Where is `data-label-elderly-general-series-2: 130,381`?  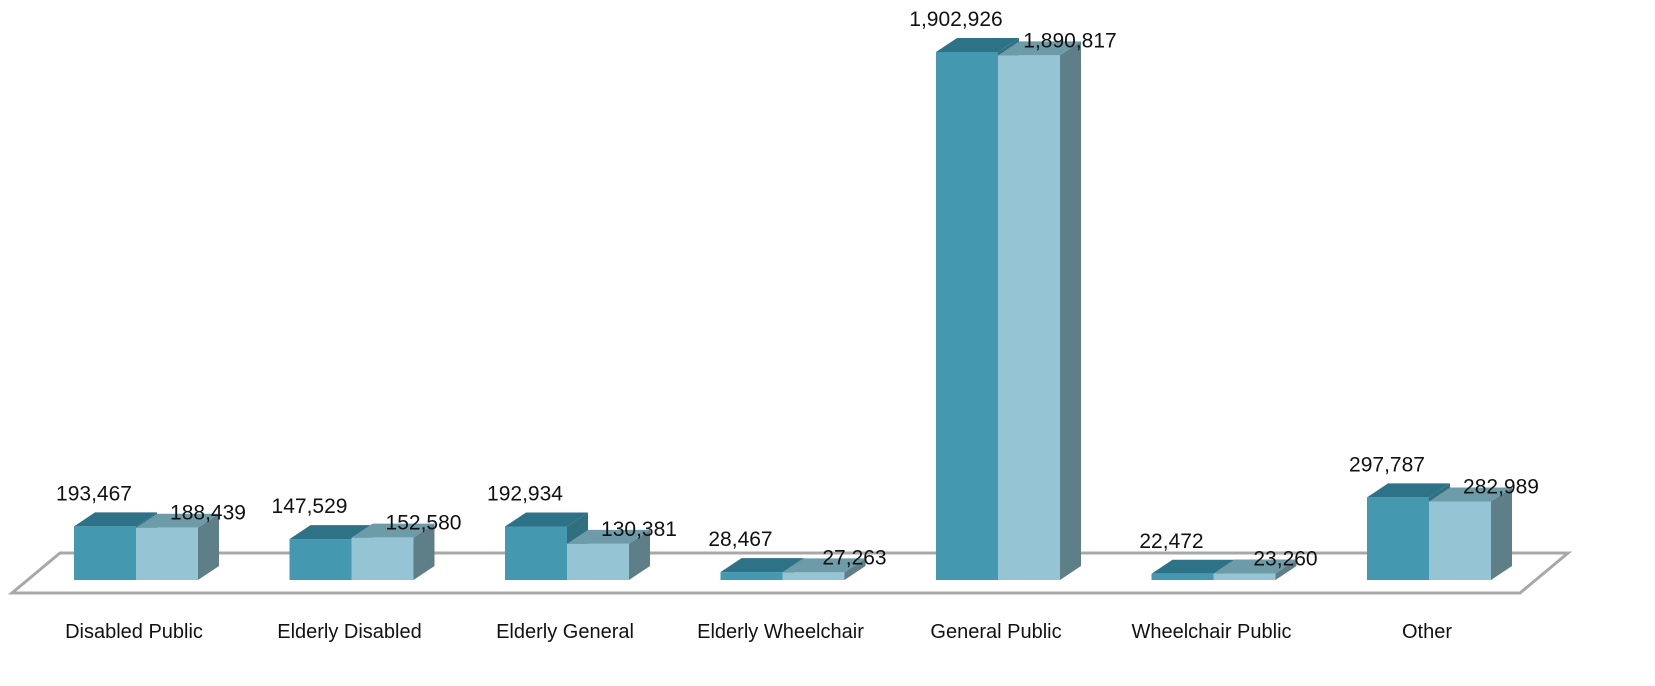
data-label-elderly-general-series-2: 130,381 is located at coordinates (639, 529).